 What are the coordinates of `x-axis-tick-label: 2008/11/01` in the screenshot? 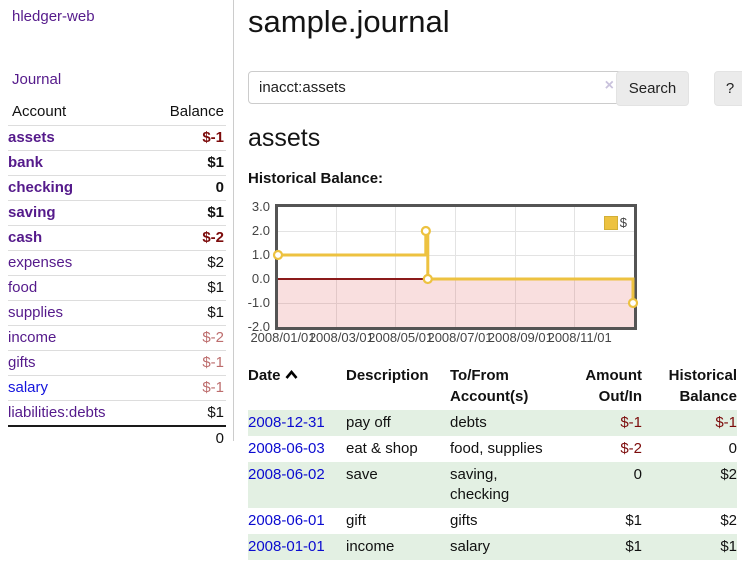 It's located at (579, 337).